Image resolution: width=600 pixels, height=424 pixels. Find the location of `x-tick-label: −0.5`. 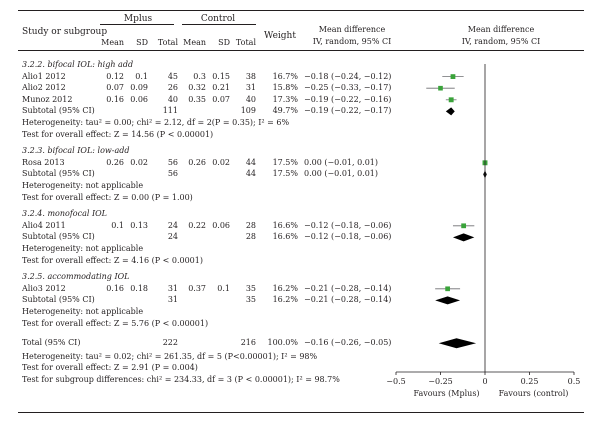

x-tick-label: −0.5 is located at coordinates (395, 381).